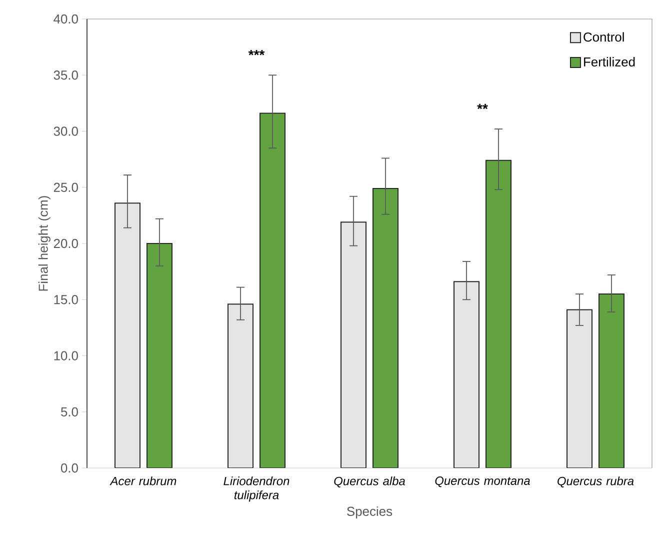  What do you see at coordinates (66, 75) in the screenshot?
I see `y-tick-label: 35.0` at bounding box center [66, 75].